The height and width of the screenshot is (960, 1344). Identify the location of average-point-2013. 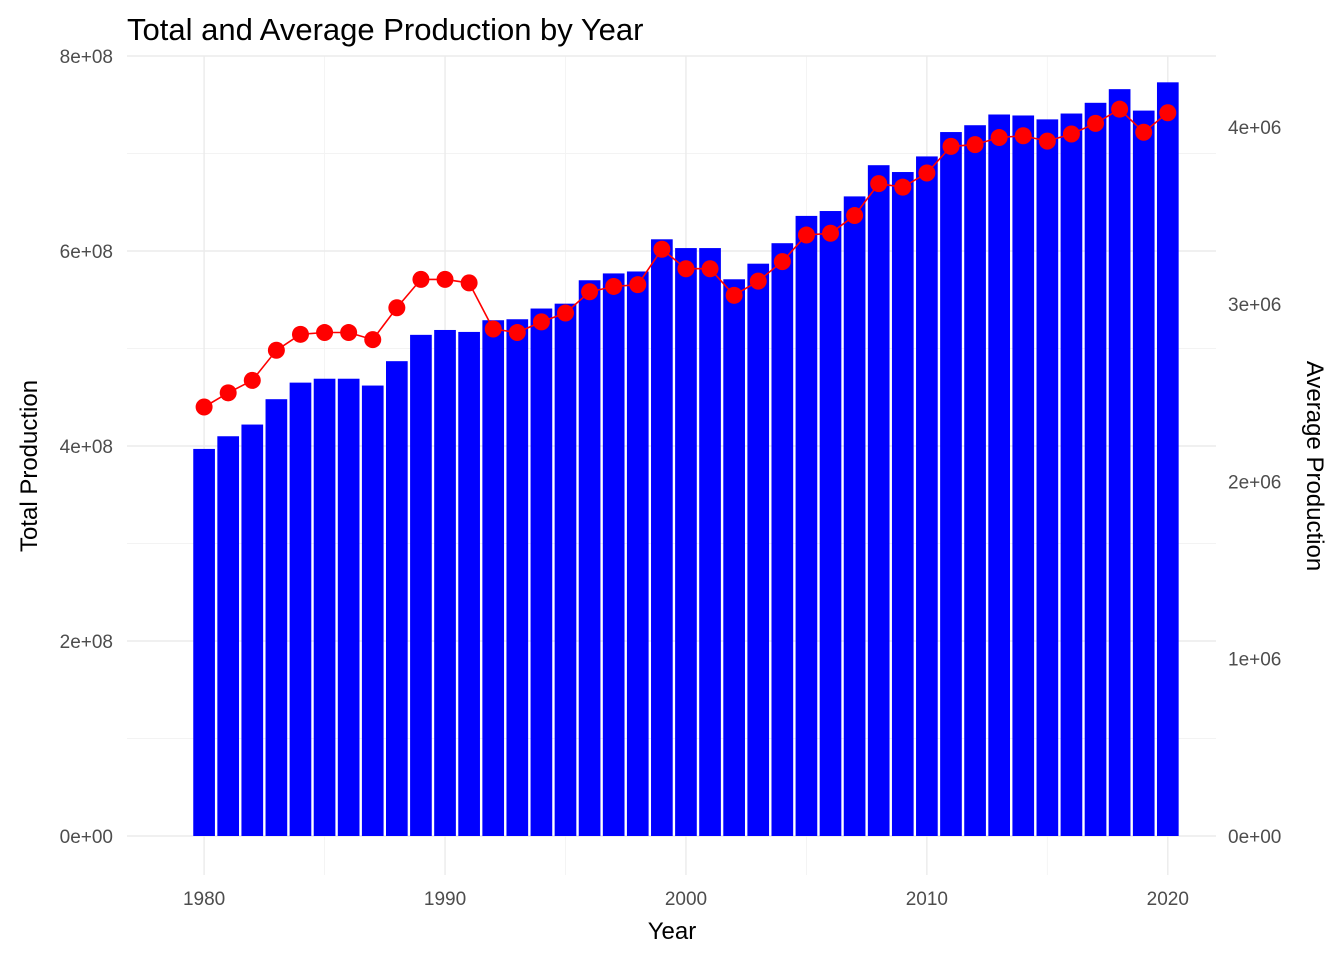
(999, 138).